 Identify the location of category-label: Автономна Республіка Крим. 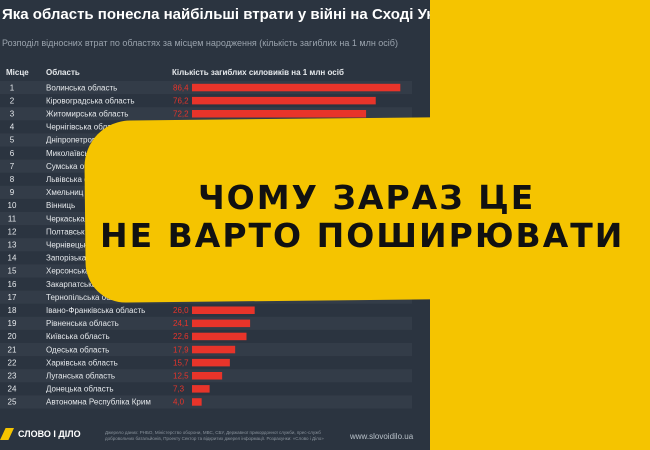
(98, 402).